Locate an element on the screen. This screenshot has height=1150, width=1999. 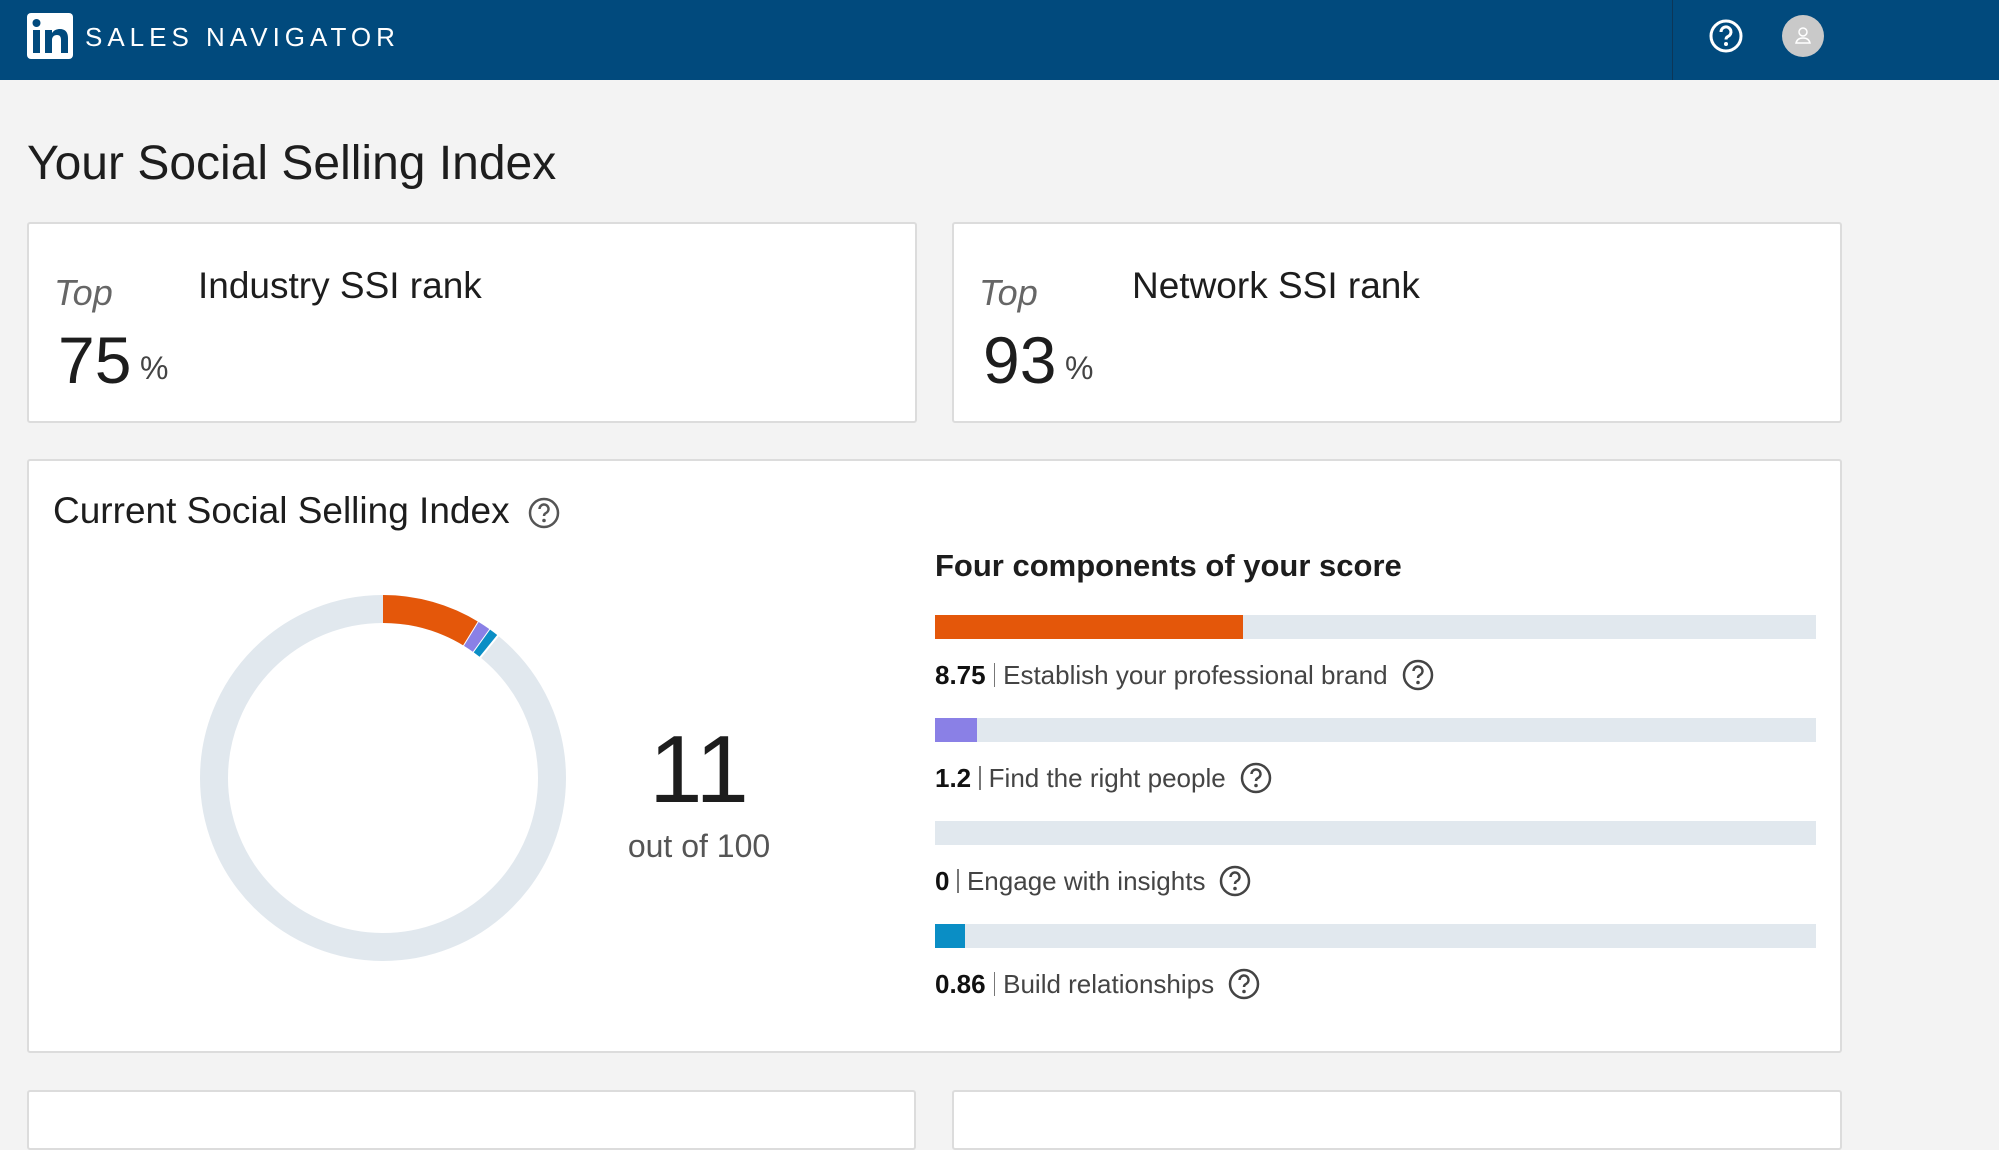
divider is located at coordinates (1672, 40).